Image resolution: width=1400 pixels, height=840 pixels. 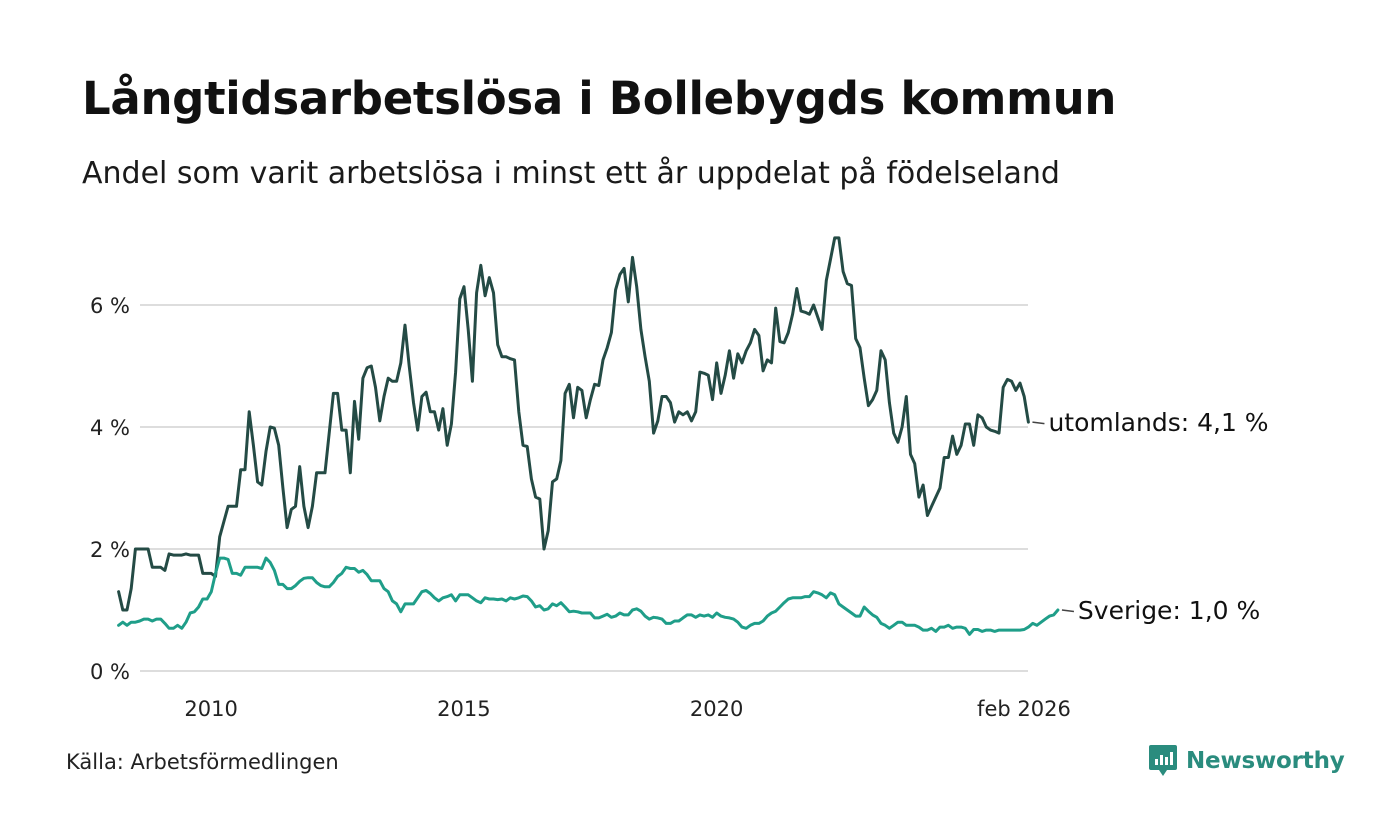 What do you see at coordinates (202, 762) in the screenshot?
I see `source-note: Källa: Arbetsförmedlingen` at bounding box center [202, 762].